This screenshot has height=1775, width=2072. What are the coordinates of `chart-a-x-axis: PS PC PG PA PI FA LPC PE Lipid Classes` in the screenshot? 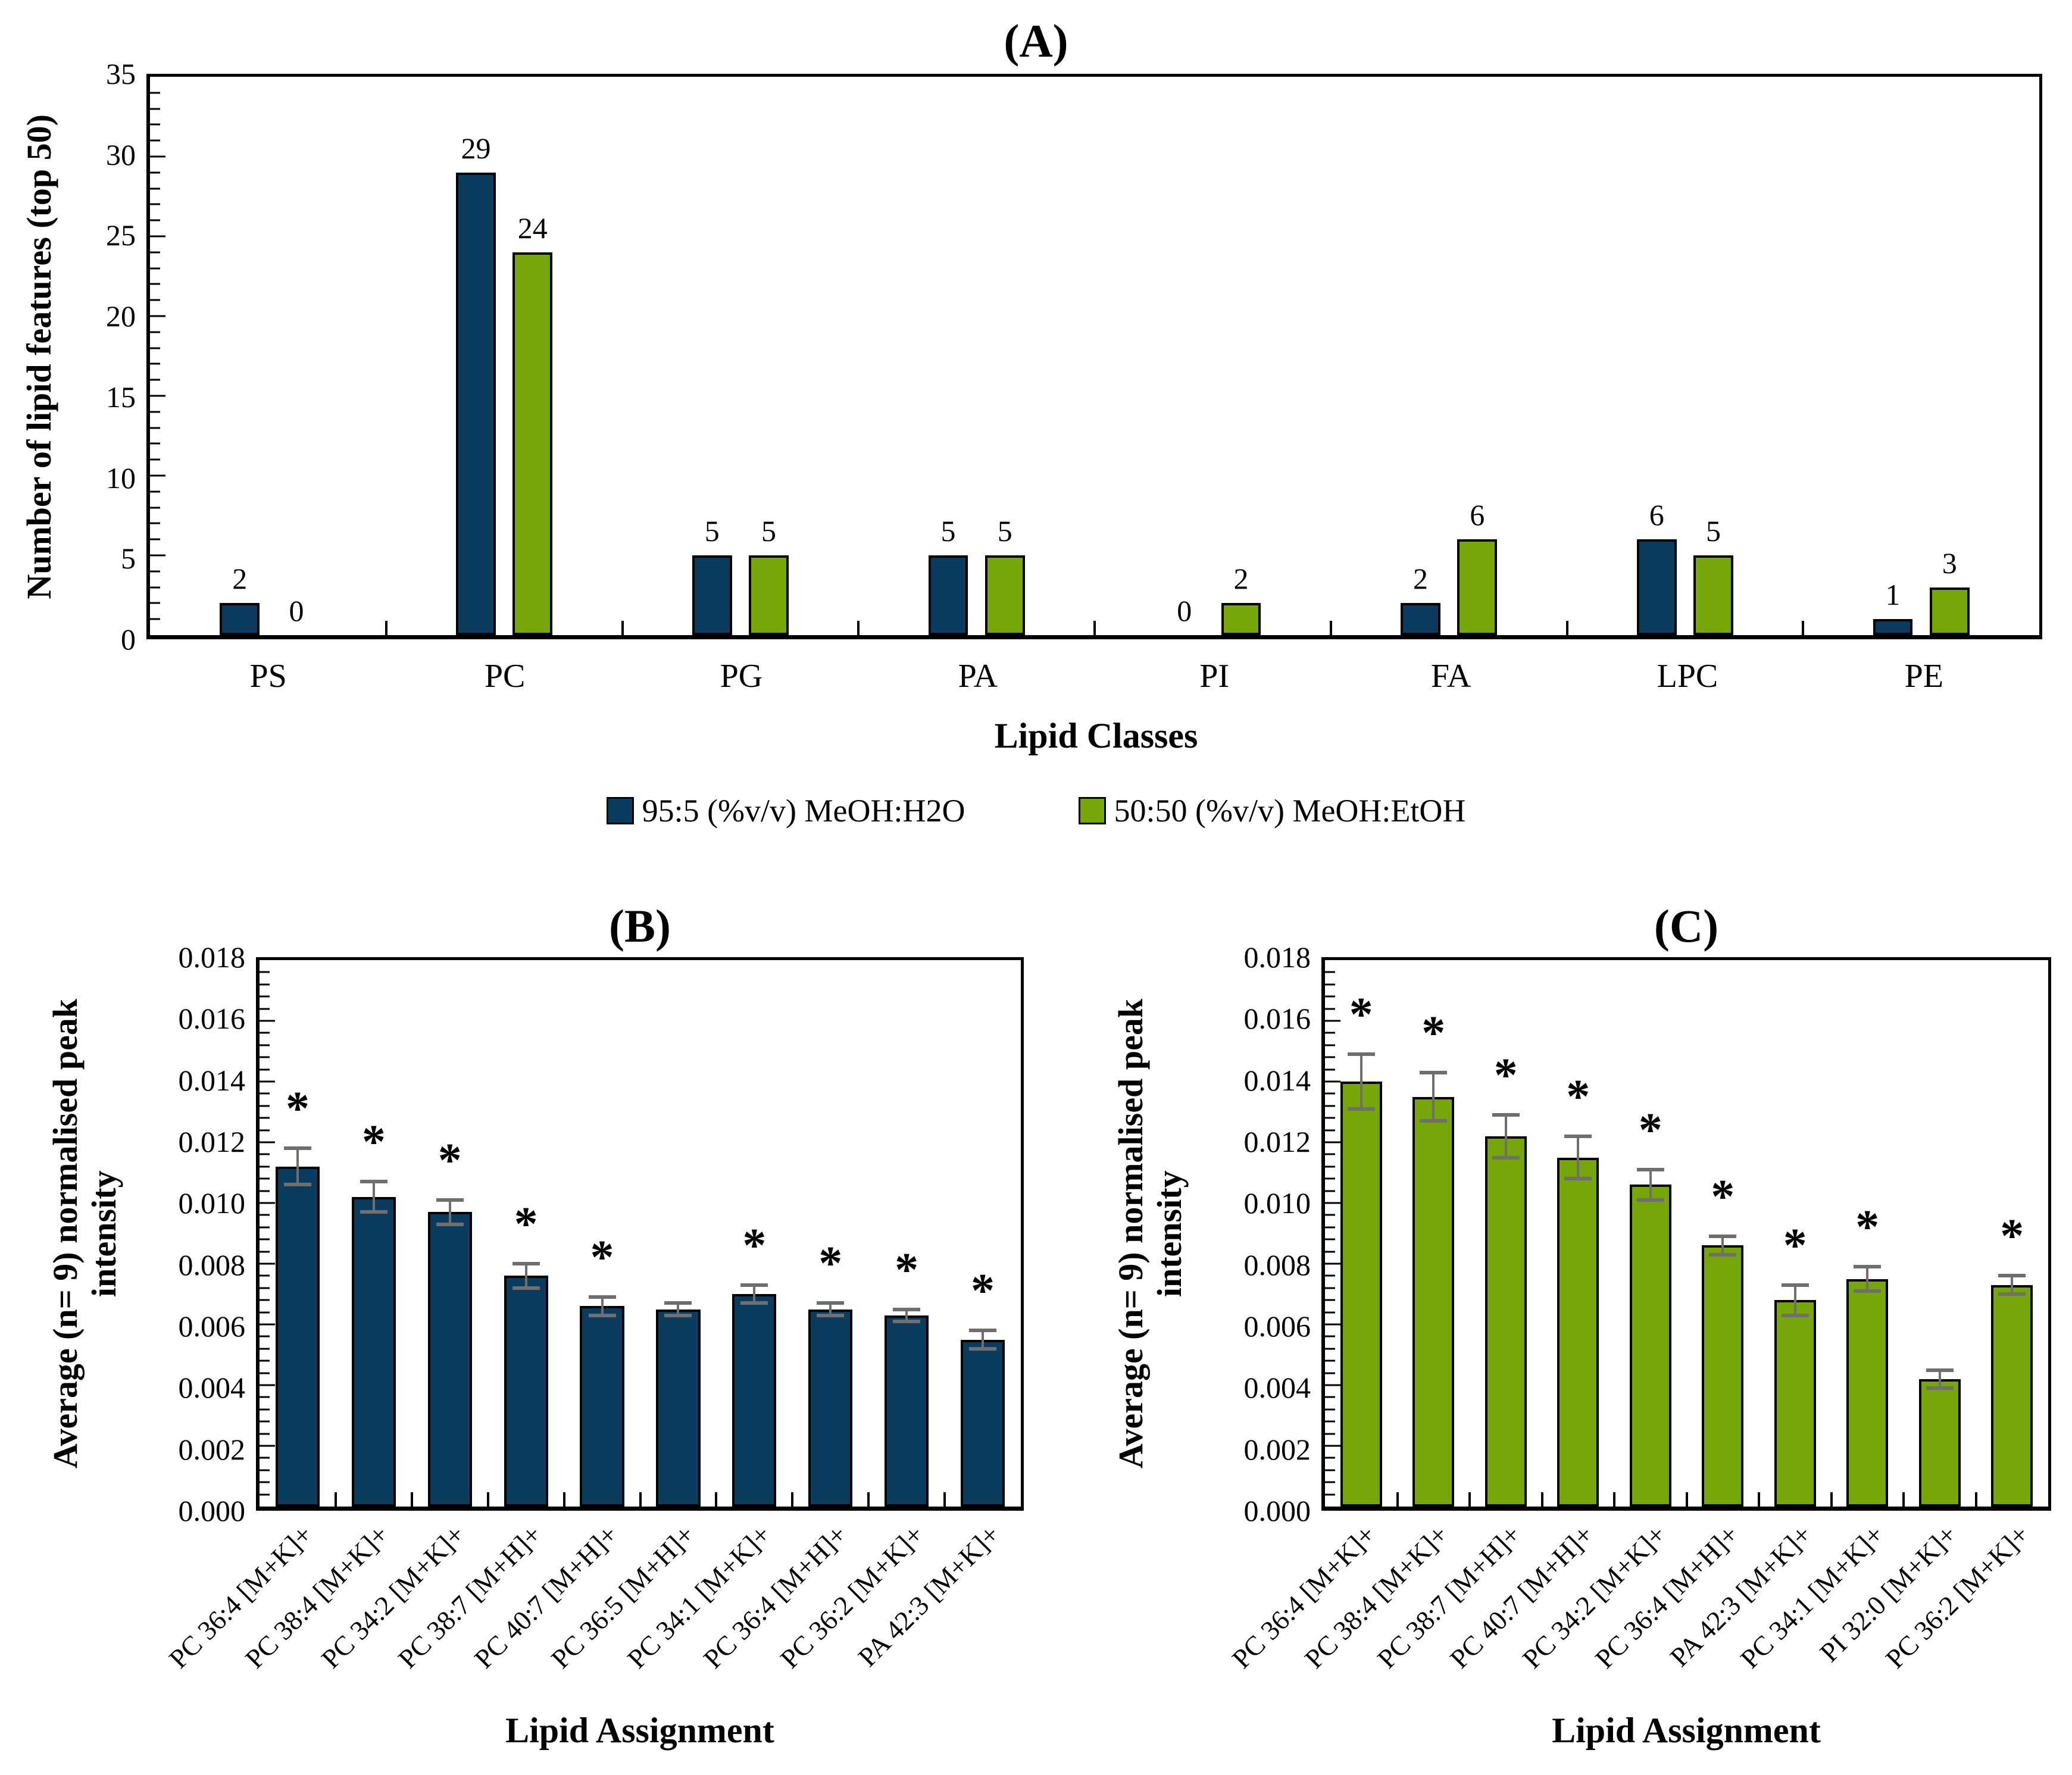 It's located at (1096, 698).